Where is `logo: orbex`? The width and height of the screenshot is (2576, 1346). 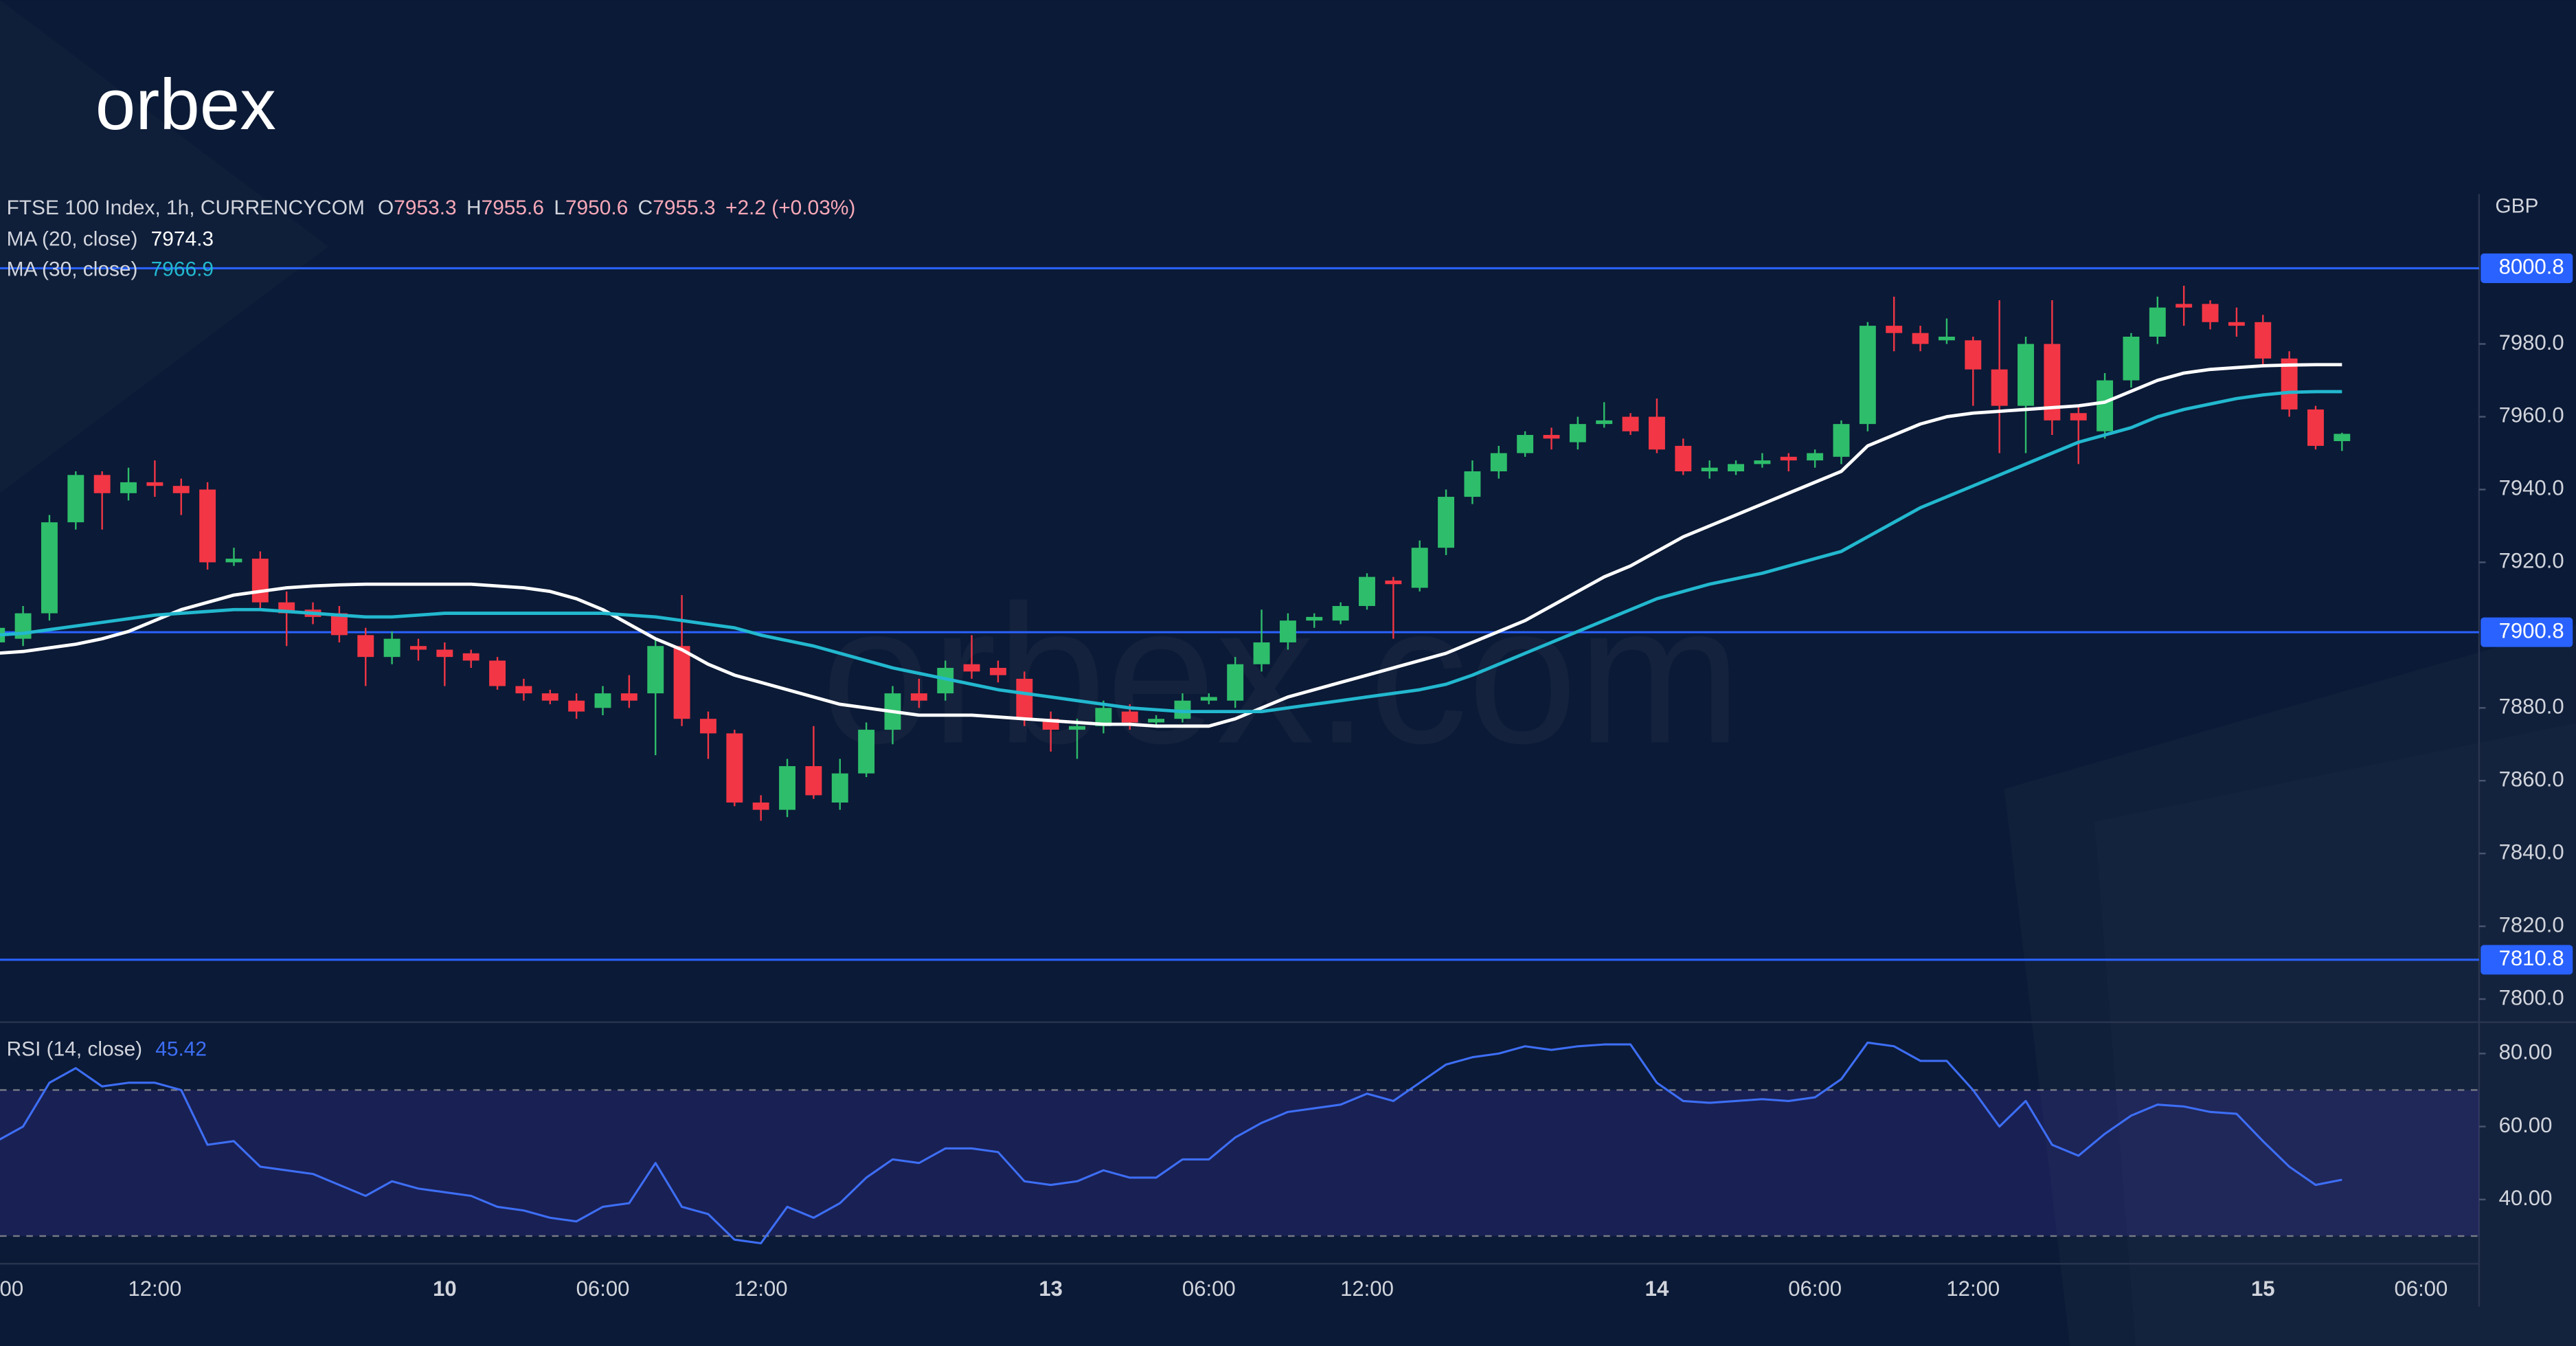 logo: orbex is located at coordinates (185, 105).